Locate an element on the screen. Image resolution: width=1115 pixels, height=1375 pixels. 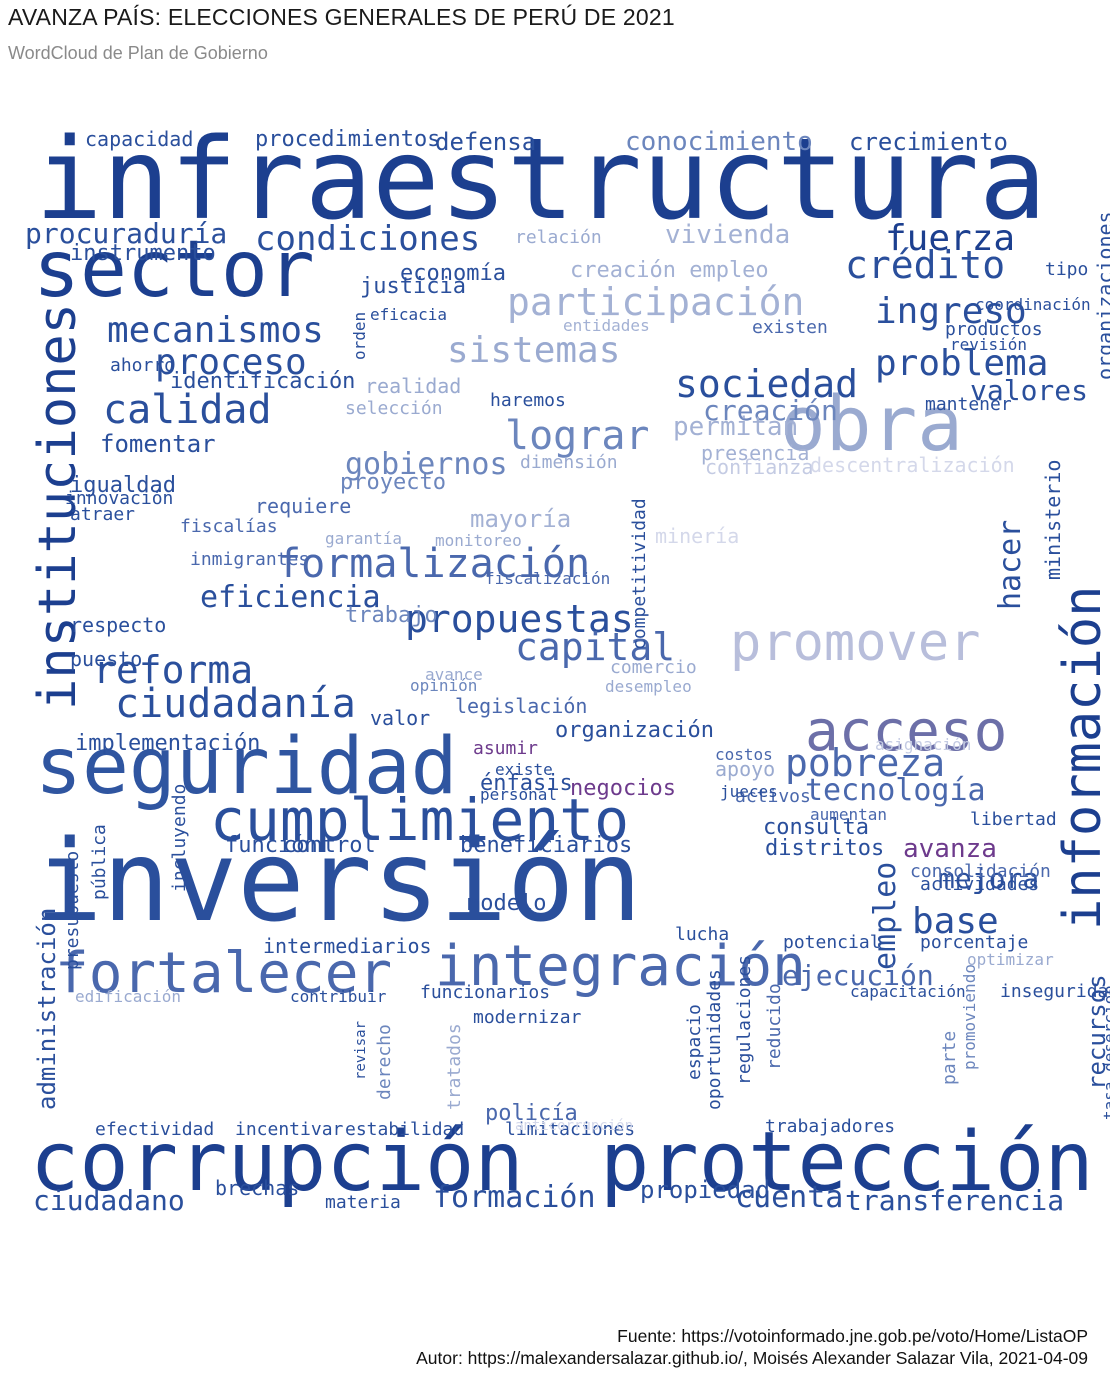
word-8: cumplimiento is located at coordinates (419, 820).